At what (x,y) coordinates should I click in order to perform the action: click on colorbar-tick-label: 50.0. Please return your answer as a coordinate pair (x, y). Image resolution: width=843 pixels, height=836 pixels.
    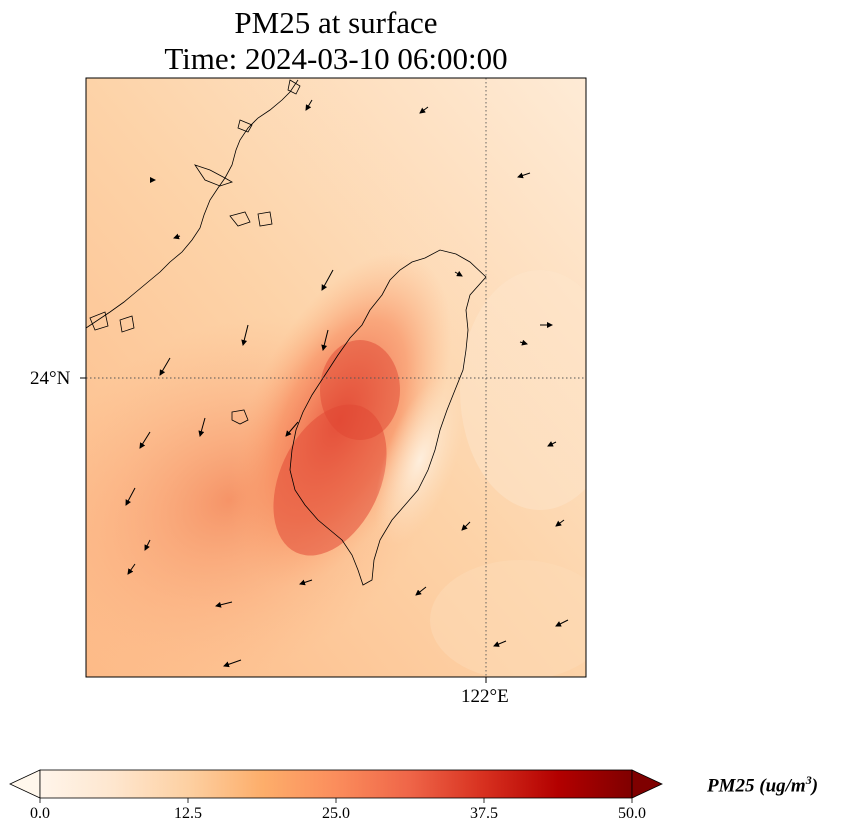
    Looking at the image, I should click on (632, 813).